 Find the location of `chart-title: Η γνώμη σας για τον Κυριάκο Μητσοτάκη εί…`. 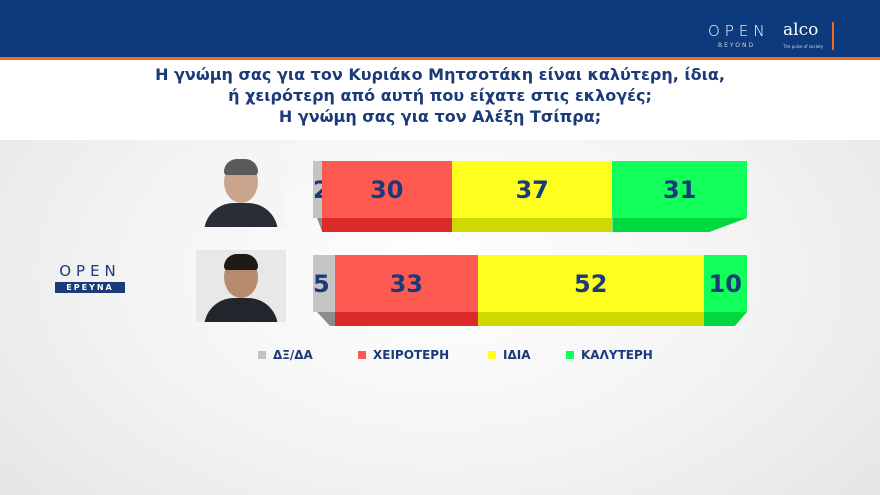

chart-title: Η γνώμη σας για τον Κυριάκο Μητσοτάκη εί… is located at coordinates (440, 95).